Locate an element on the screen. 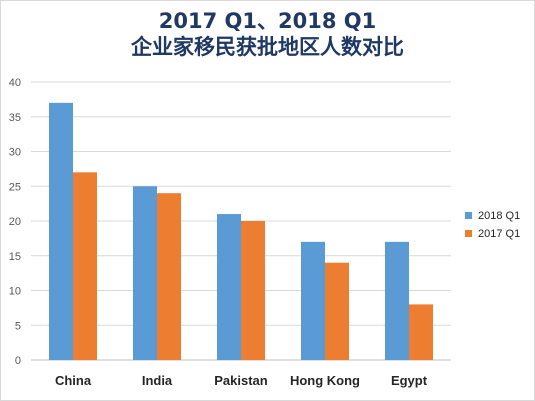 The image size is (535, 401). y-tick-label: 15 is located at coordinates (15, 257).